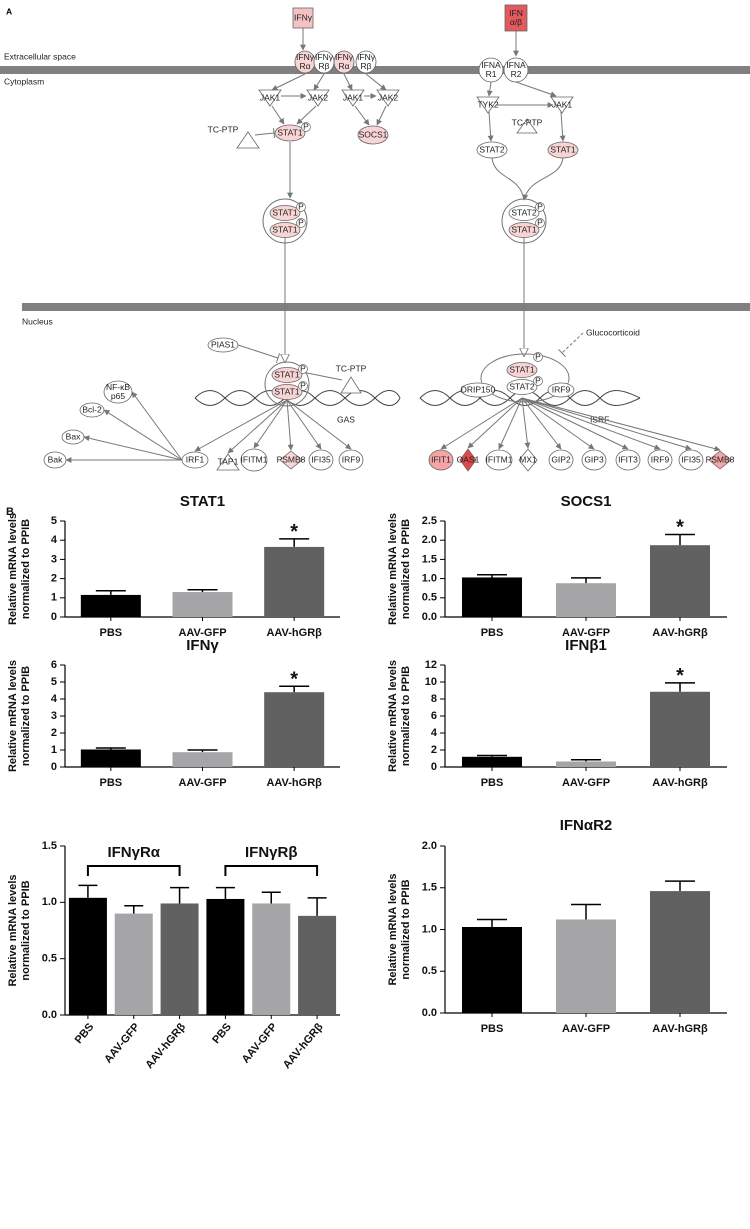 The image size is (750, 1229). I want to click on node-label: IFIT1, so click(441, 459).